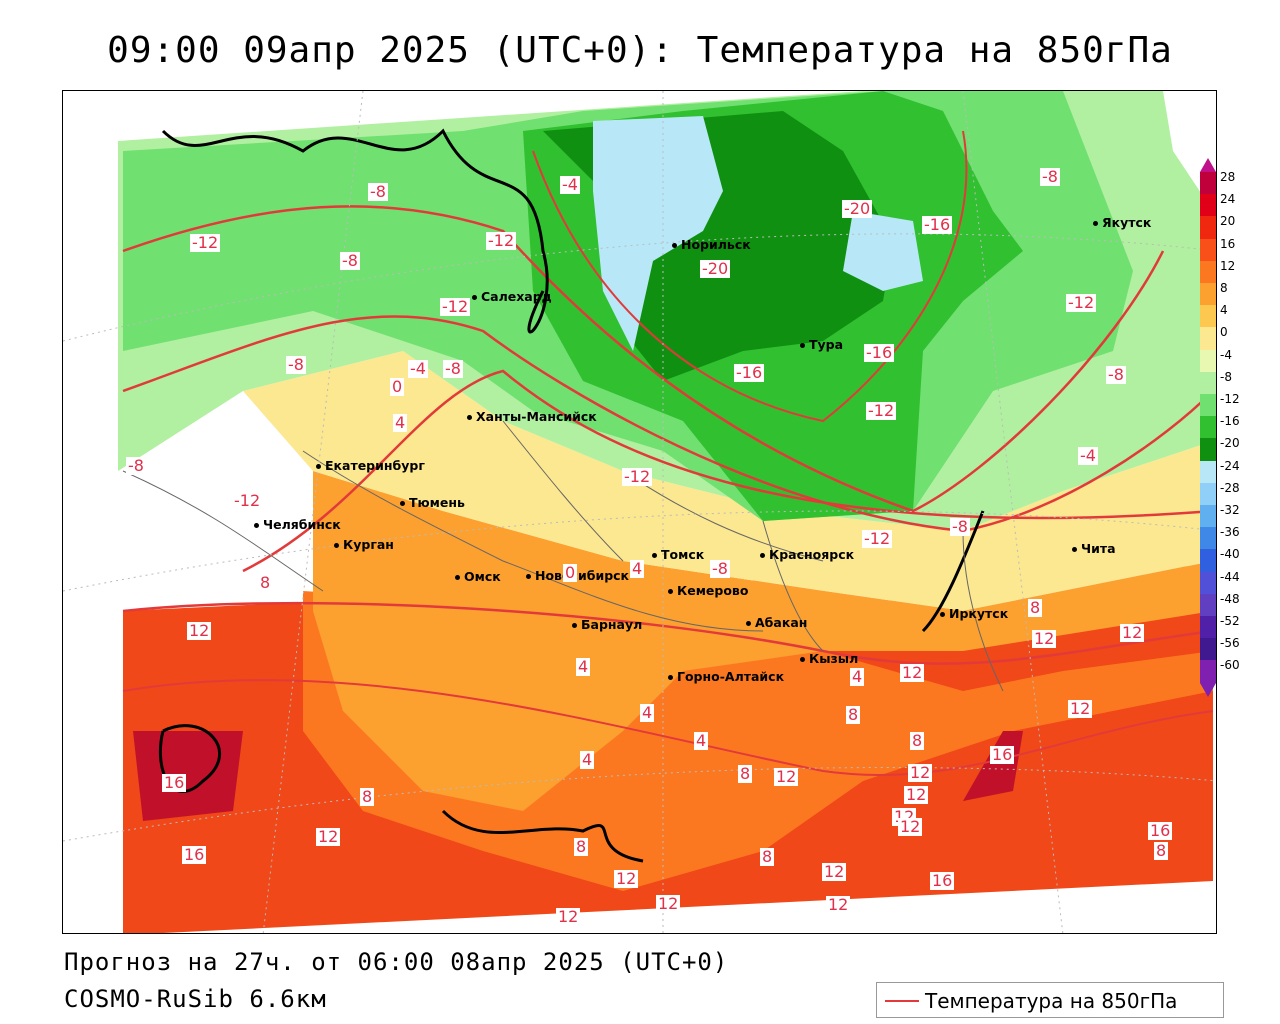 Image resolution: width=1280 pixels, height=1024 pixels. What do you see at coordinates (1226, 354) in the screenshot?
I see `scale-label: -4` at bounding box center [1226, 354].